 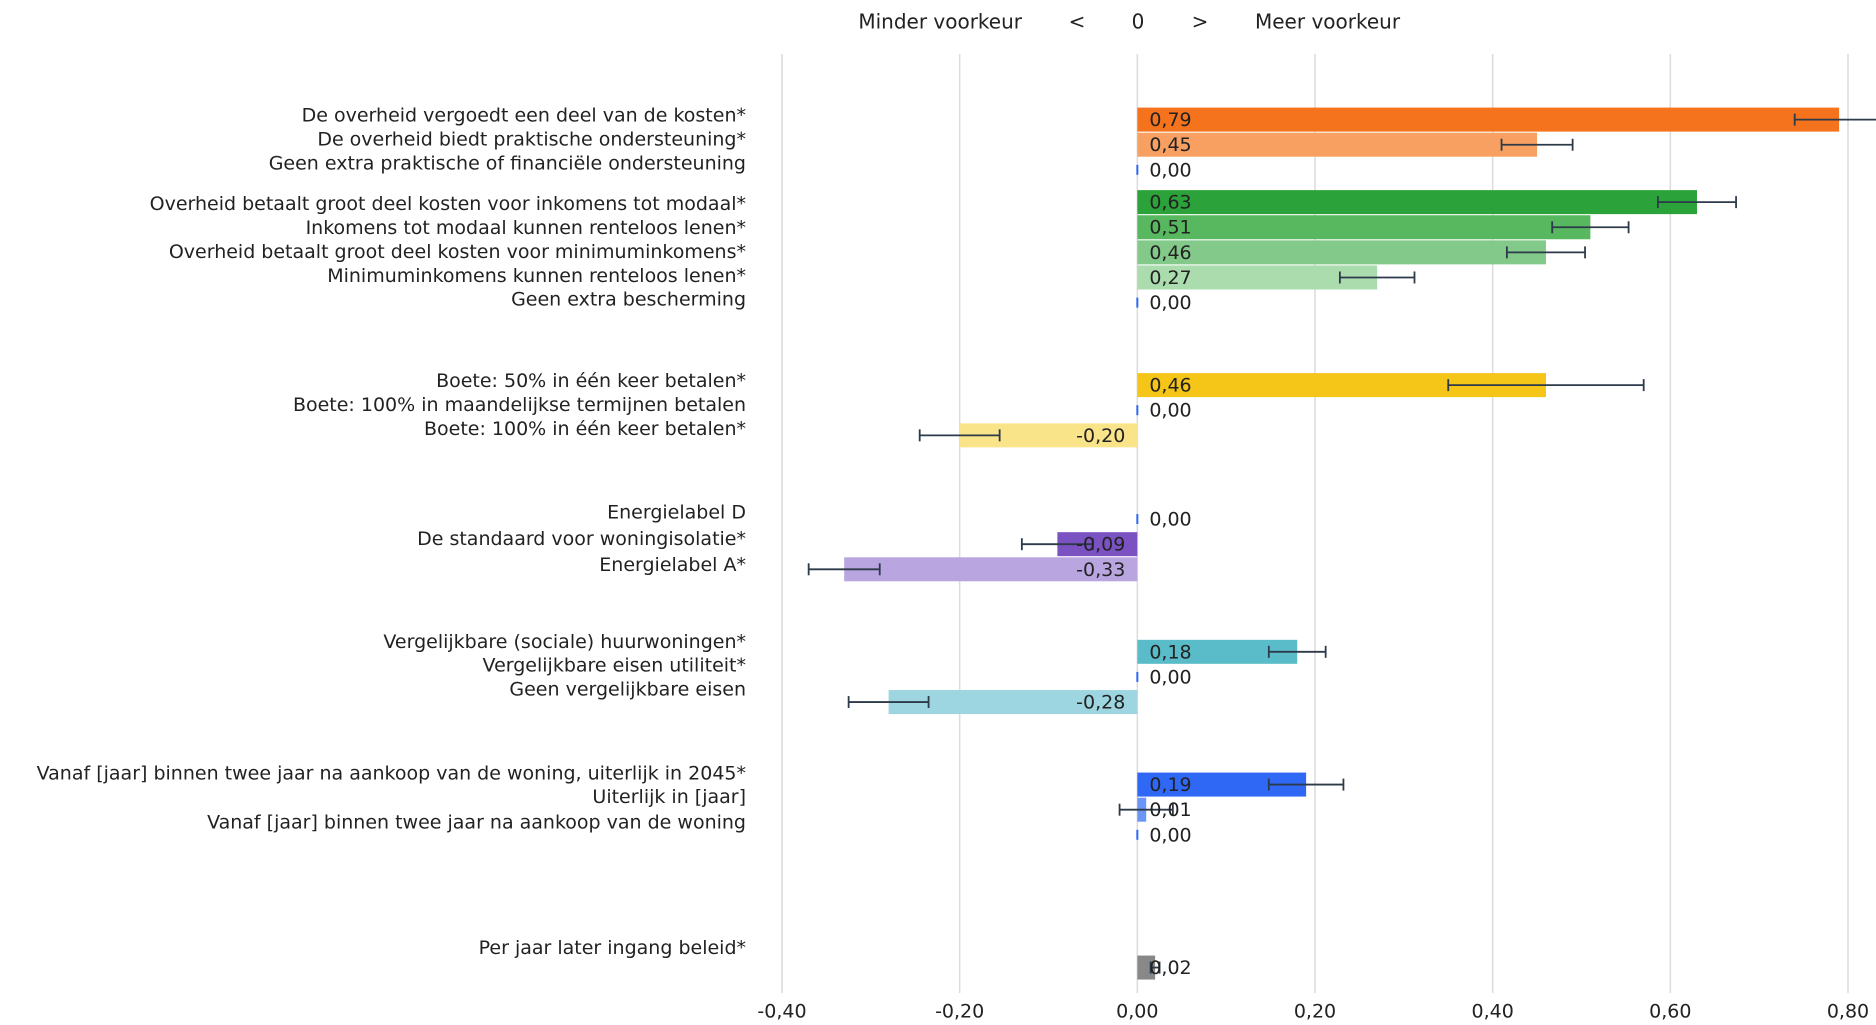 What do you see at coordinates (1077, 22) in the screenshot?
I see `header-left-sign: <` at bounding box center [1077, 22].